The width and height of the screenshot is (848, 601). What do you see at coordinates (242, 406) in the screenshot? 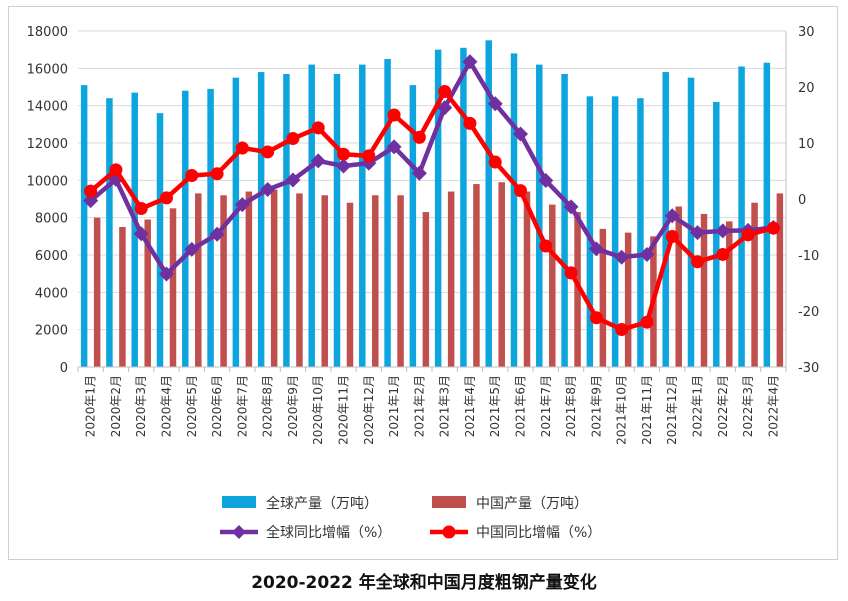
I see `x-tick-label: 2020年7月` at bounding box center [242, 406].